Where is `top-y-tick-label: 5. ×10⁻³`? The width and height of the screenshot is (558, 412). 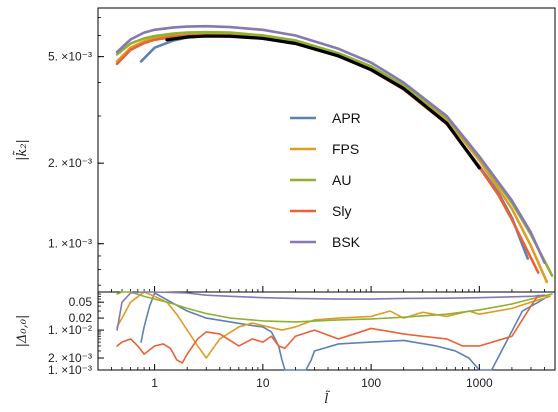 top-y-tick-label: 5. ×10⁻³ is located at coordinates (70, 57).